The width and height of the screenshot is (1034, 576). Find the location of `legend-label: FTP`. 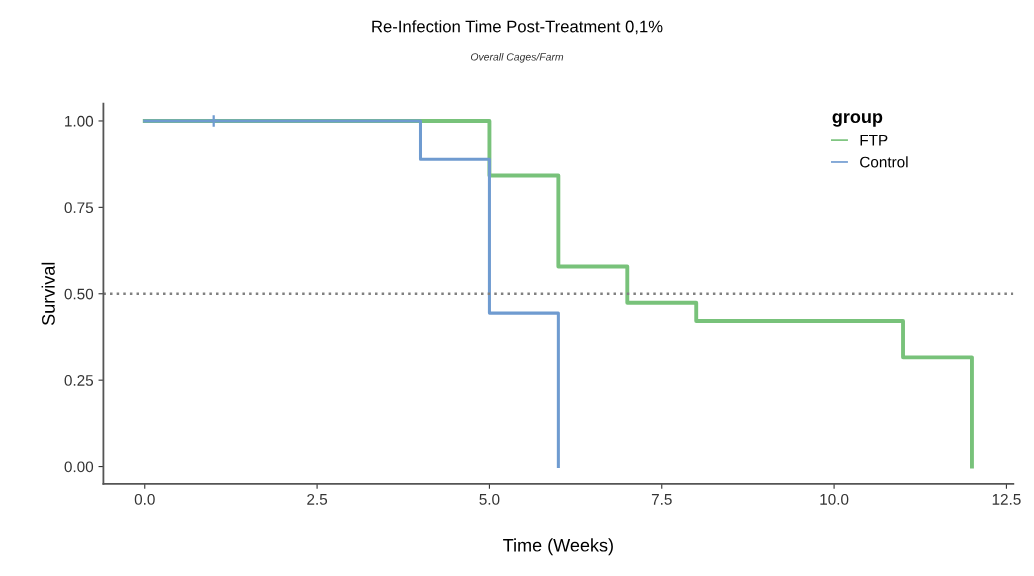

legend-label: FTP is located at coordinates (874, 140).